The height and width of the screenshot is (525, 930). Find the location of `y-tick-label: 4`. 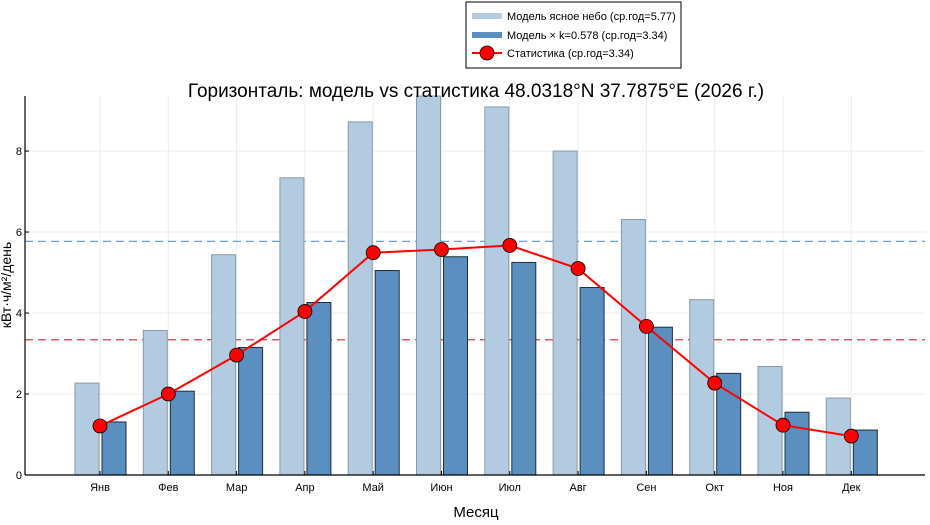

y-tick-label: 4 is located at coordinates (19, 314).